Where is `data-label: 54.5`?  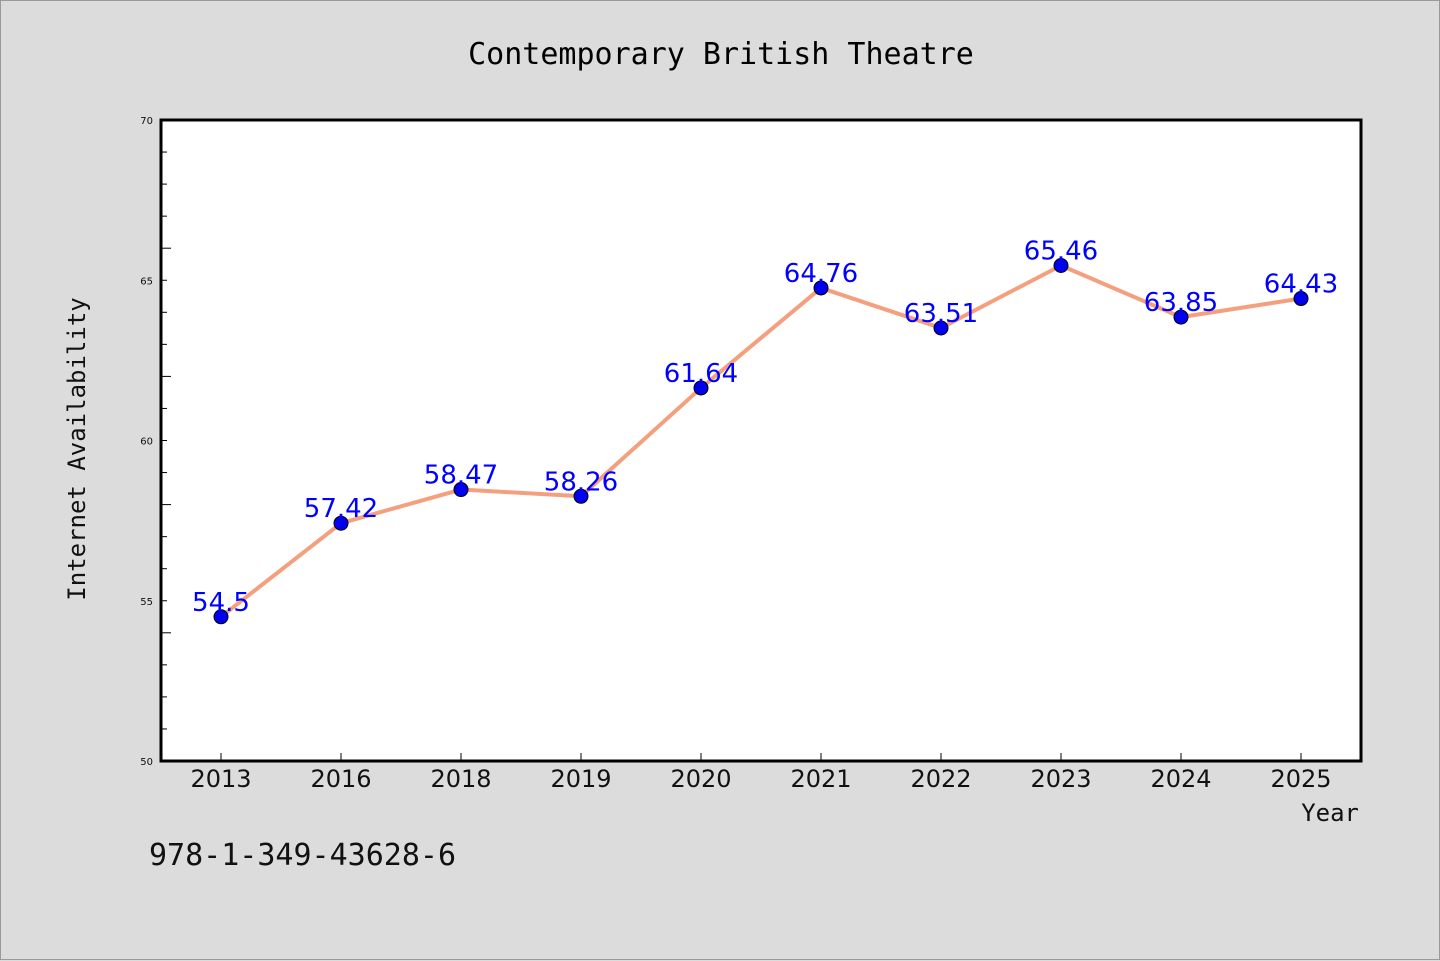
data-label: 54.5 is located at coordinates (221, 603).